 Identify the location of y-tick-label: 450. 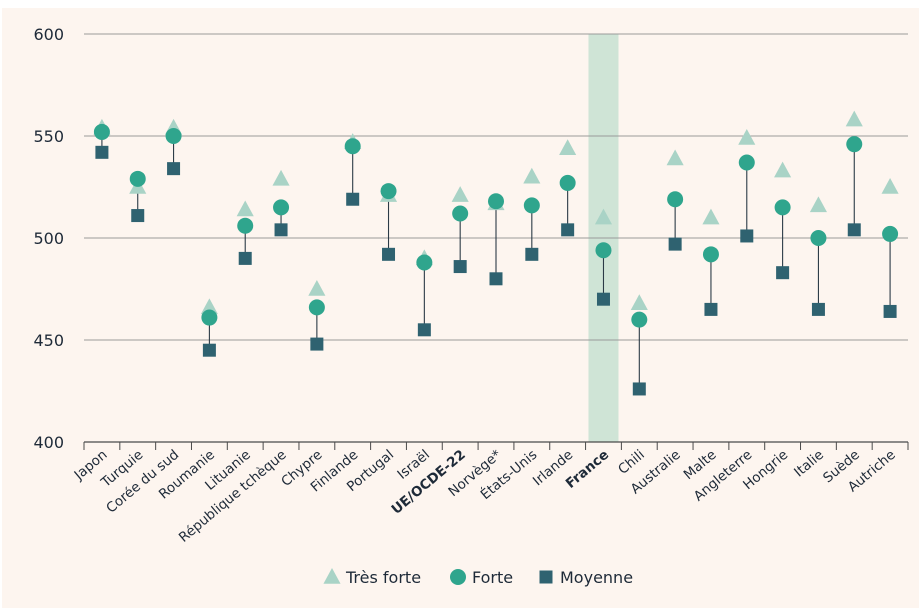
(48, 340).